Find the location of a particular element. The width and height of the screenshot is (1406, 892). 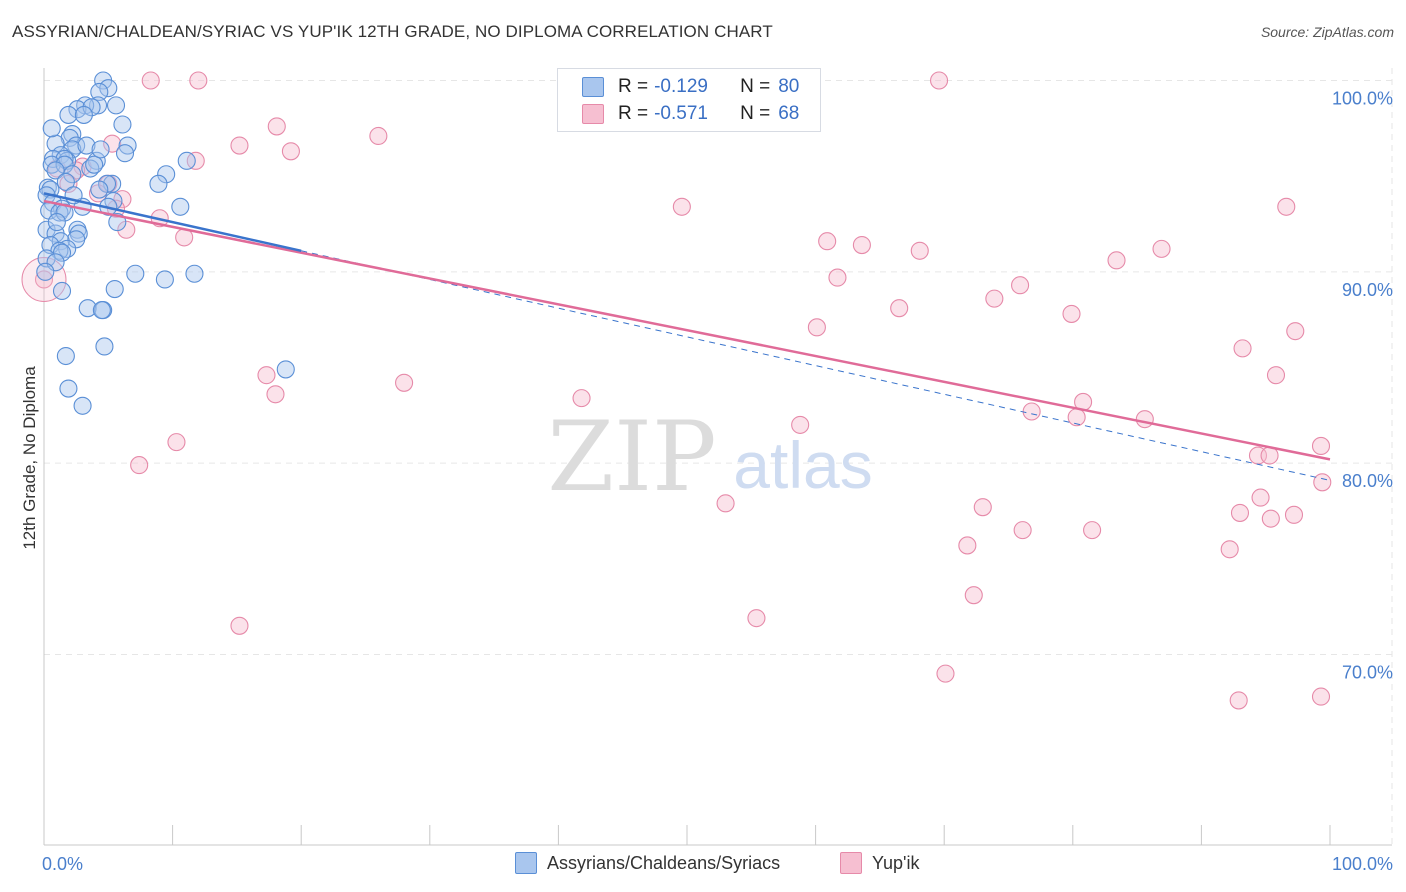

watermark: ZIP atlas is located at coordinates (709, 457).